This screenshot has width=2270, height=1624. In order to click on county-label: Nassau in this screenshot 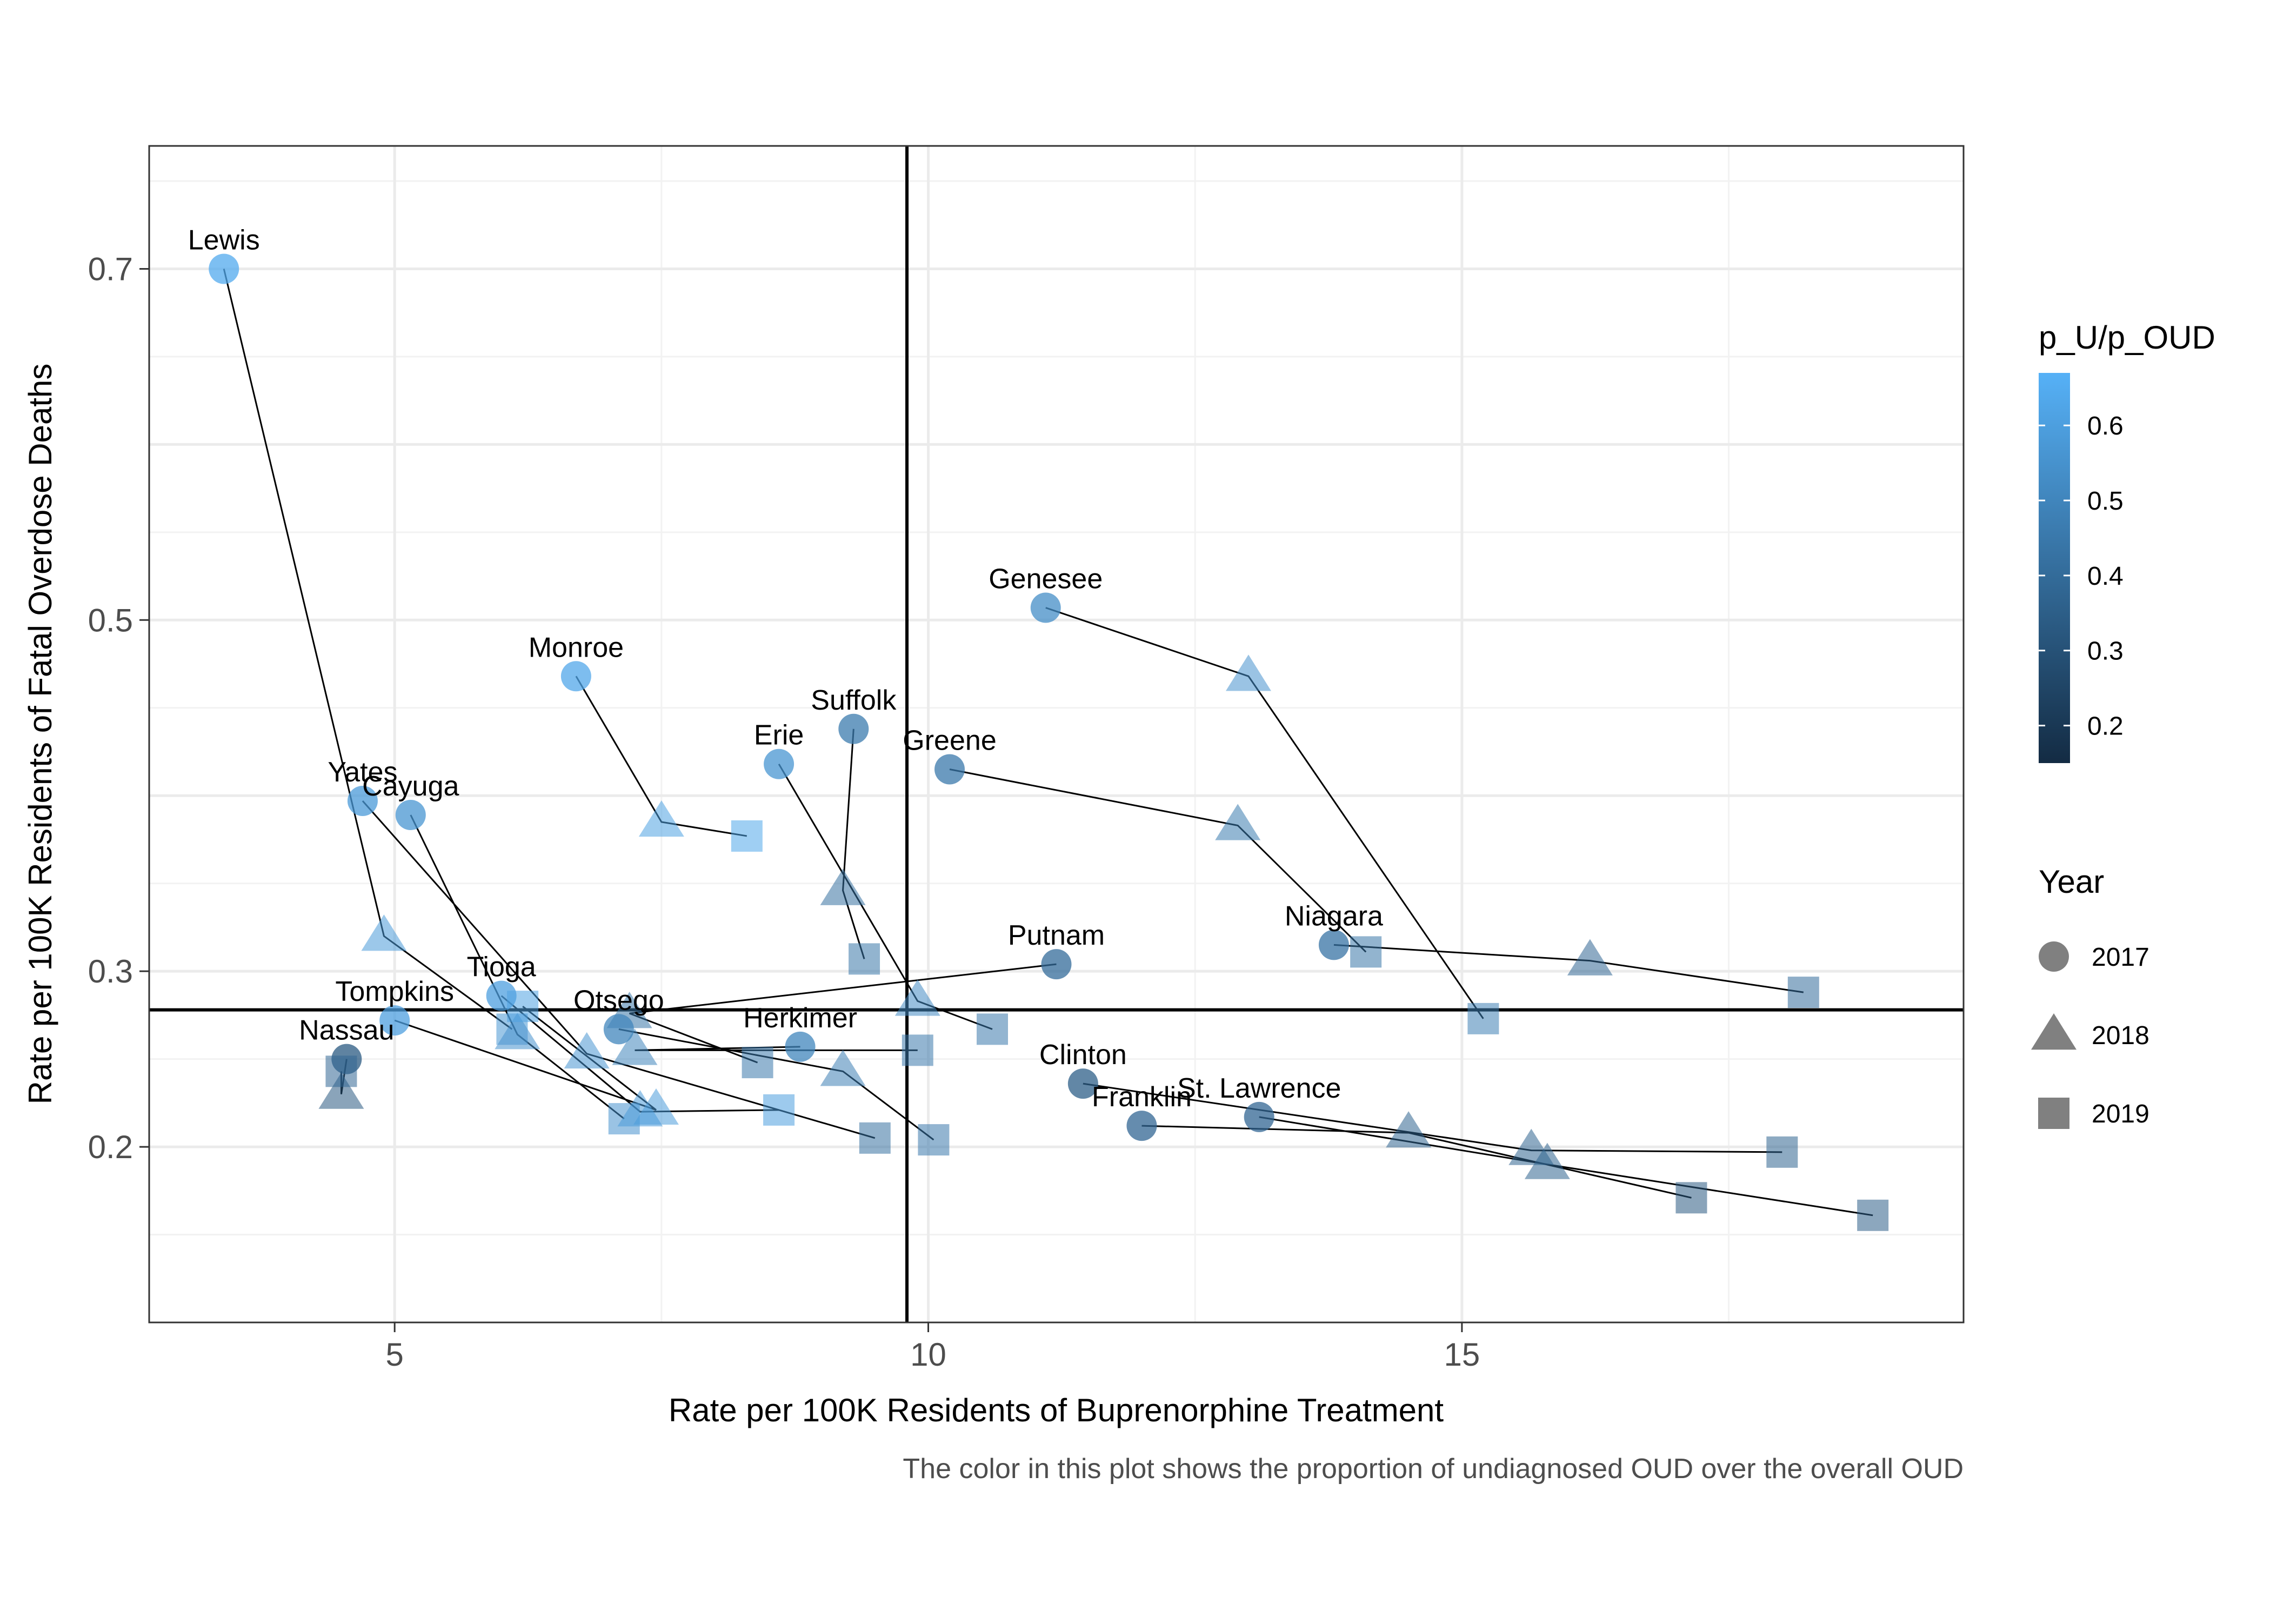, I will do `click(346, 1030)`.